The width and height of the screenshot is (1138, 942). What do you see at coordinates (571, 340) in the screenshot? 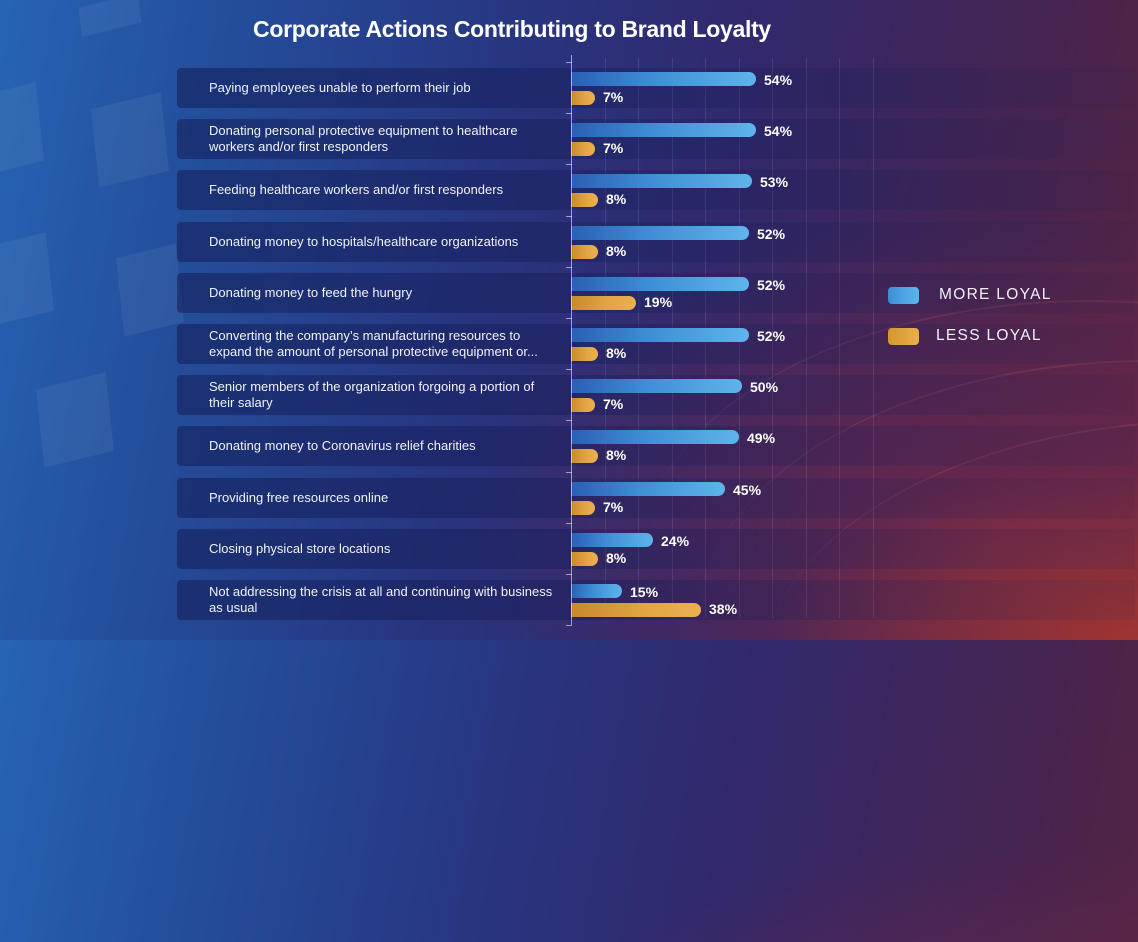
I see `chart-axis` at bounding box center [571, 340].